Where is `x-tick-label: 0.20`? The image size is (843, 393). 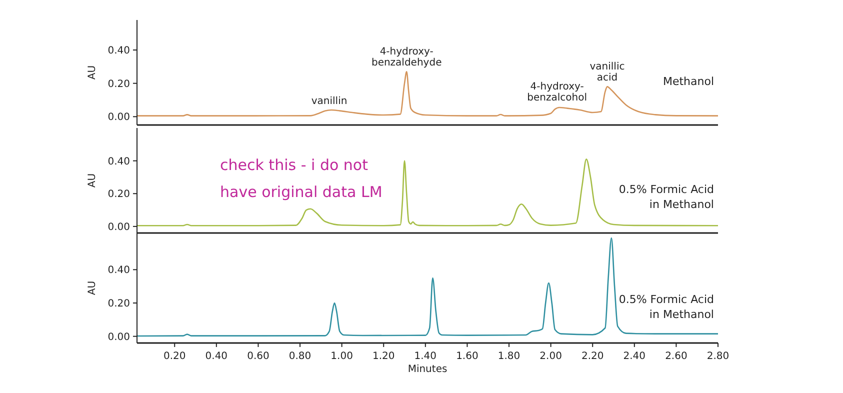 x-tick-label: 0.20 is located at coordinates (174, 356).